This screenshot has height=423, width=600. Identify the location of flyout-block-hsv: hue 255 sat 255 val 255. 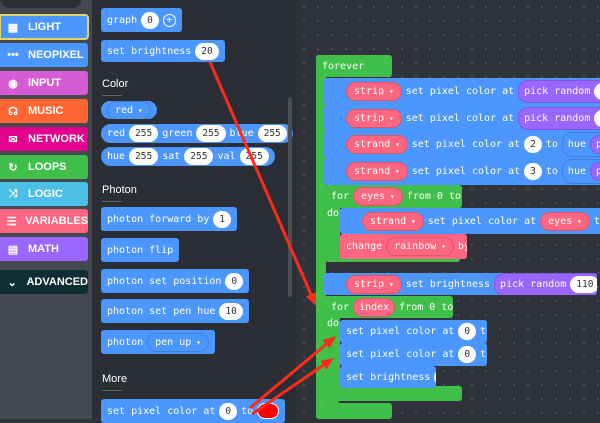
(188, 156).